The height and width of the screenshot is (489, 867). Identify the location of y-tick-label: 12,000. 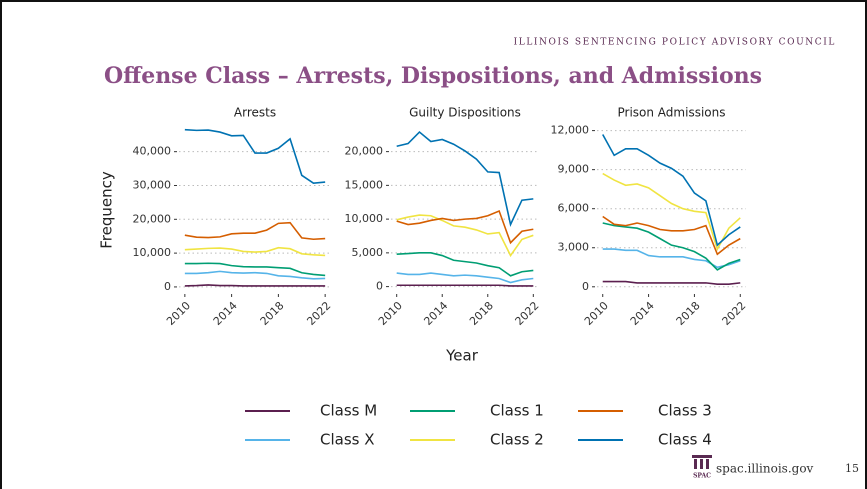
(570, 130).